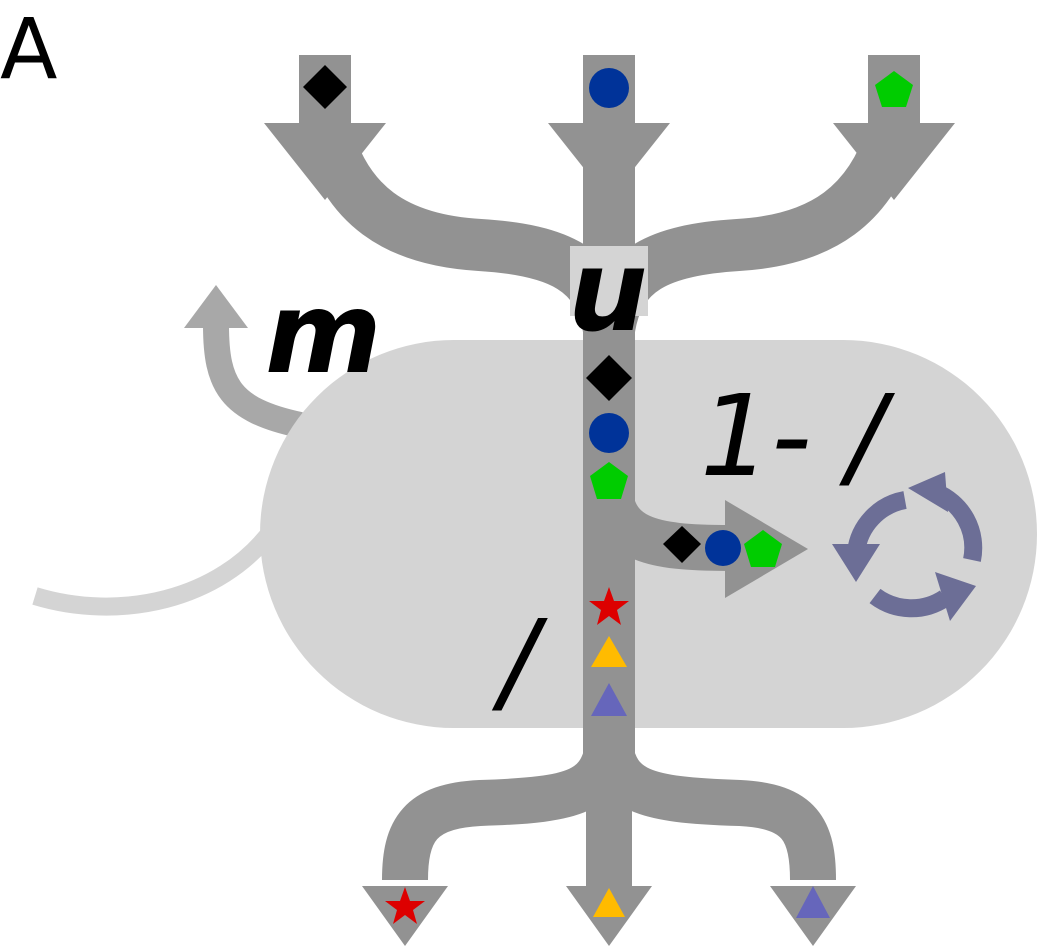 The image size is (1037, 947). I want to click on panel-label: A, so click(28, 49).